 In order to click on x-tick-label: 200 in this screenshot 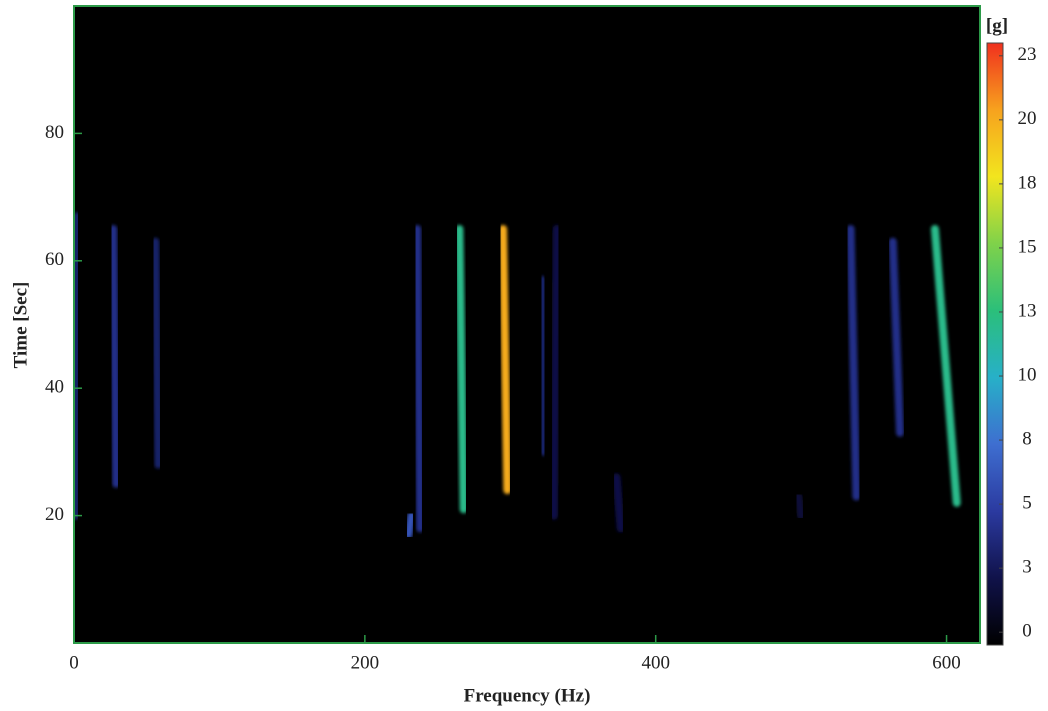, I will do `click(365, 662)`.